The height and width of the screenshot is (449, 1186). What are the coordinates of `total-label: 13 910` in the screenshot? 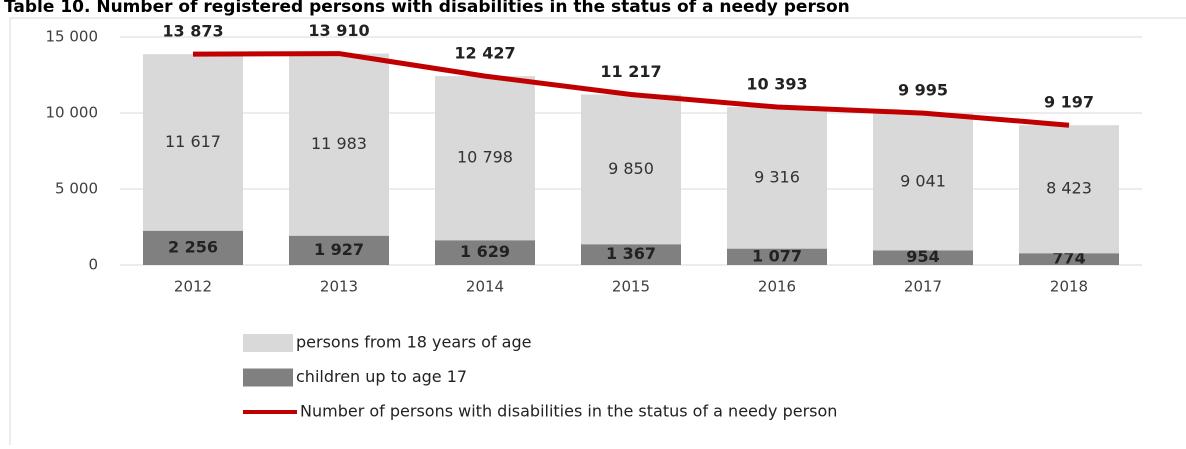 It's located at (338, 30).